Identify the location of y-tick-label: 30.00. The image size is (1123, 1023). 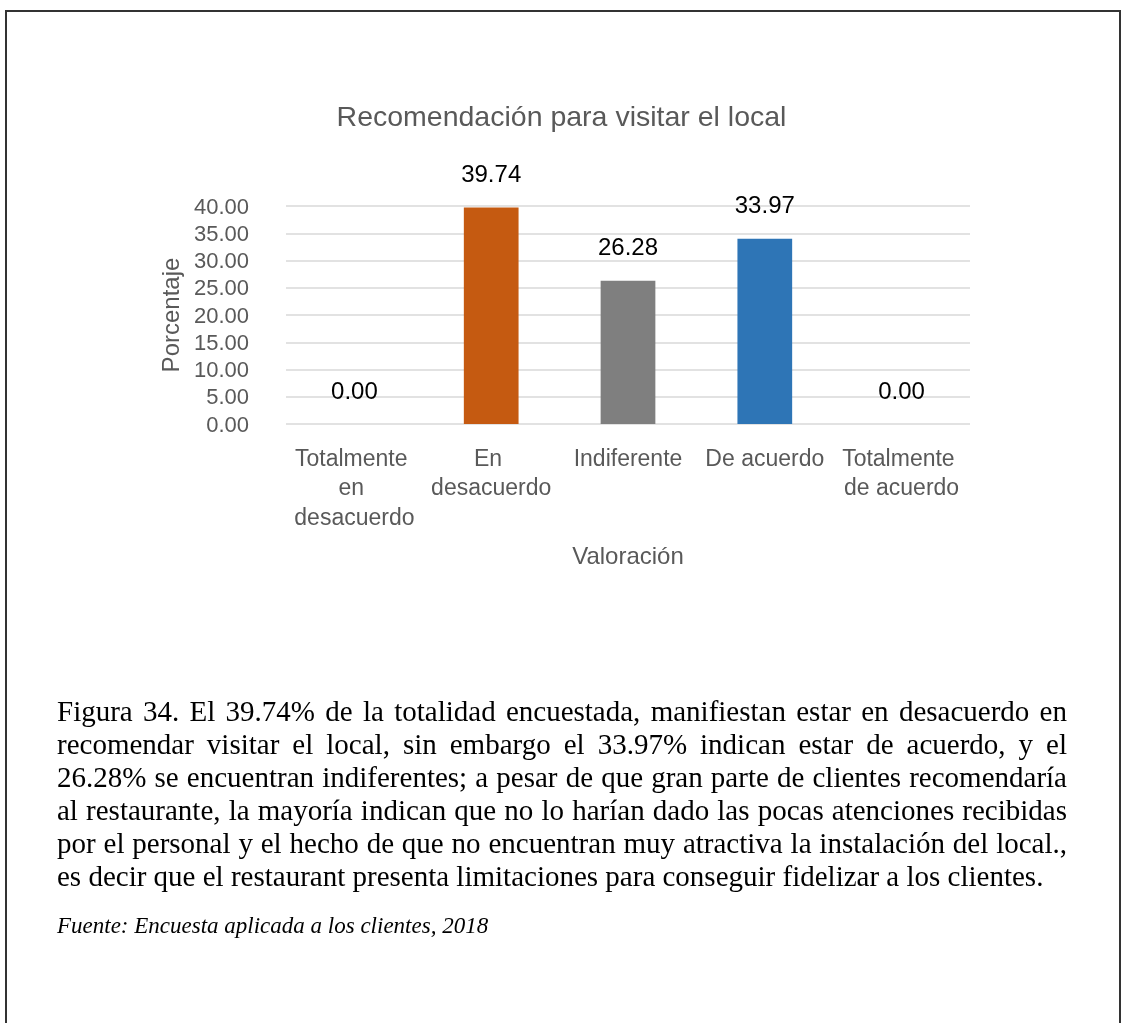
(221, 260).